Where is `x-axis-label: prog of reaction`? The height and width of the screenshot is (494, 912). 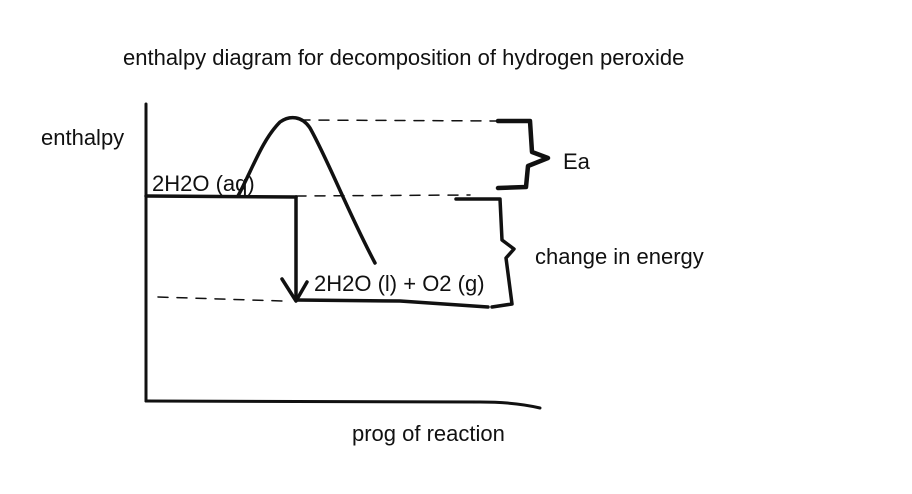 x-axis-label: prog of reaction is located at coordinates (428, 433).